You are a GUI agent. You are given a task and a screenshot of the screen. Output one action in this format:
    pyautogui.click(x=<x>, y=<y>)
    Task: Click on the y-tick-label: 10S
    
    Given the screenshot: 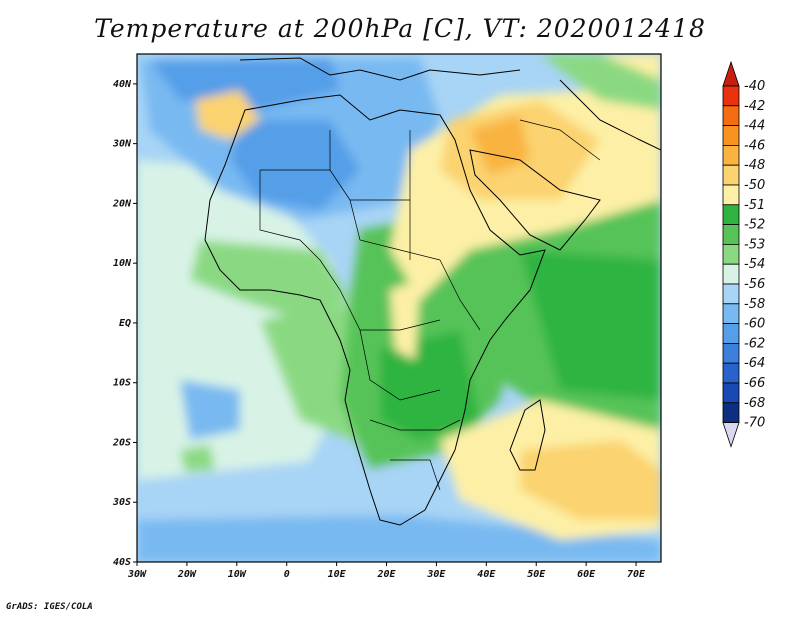 What is the action you would take?
    pyautogui.click(x=122, y=383)
    